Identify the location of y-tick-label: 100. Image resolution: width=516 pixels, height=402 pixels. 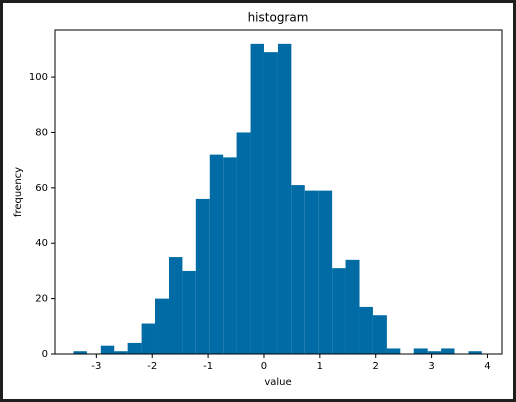
(38, 77).